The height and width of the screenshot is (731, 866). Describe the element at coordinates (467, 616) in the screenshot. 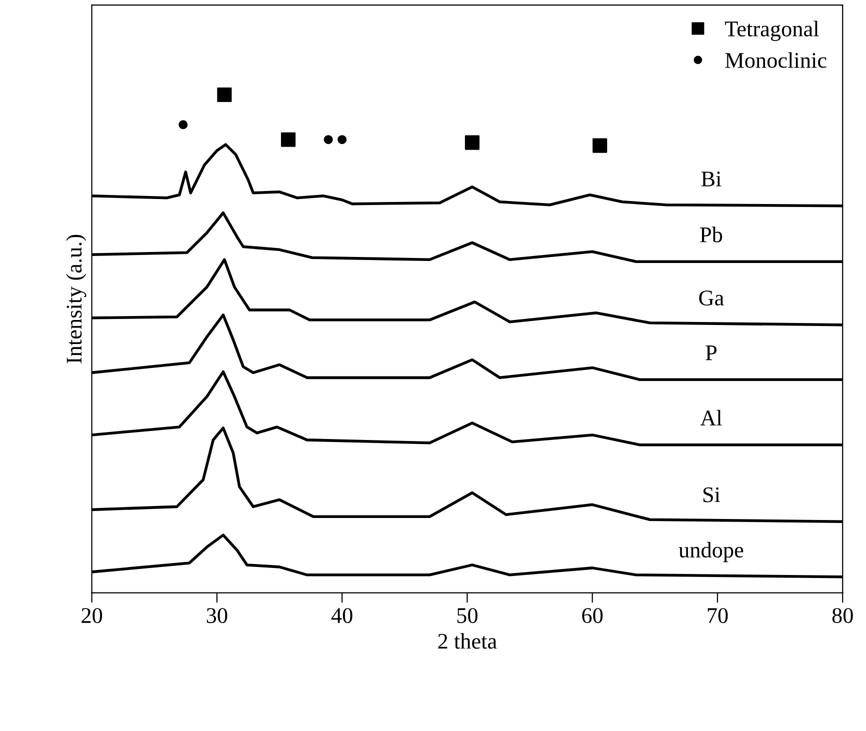

I see `x-tick-label: 50` at that location.